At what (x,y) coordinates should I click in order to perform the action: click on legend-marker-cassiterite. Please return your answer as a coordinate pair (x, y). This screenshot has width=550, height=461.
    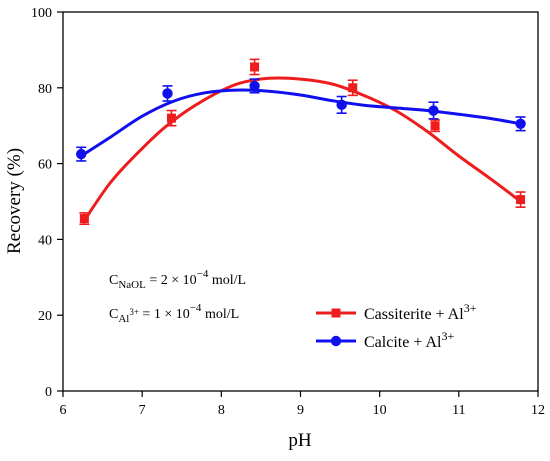
    Looking at the image, I should click on (336, 313).